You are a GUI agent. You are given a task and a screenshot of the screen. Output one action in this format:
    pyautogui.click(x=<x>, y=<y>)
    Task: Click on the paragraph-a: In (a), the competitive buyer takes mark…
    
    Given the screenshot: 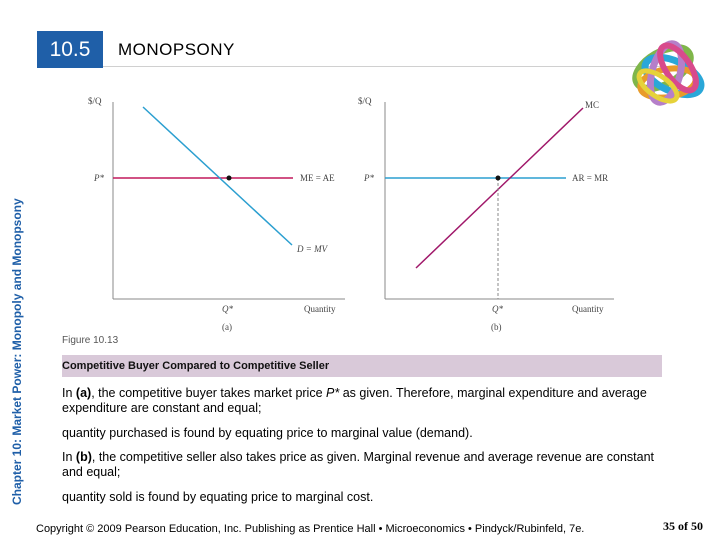 What is the action you would take?
    pyautogui.click(x=367, y=401)
    